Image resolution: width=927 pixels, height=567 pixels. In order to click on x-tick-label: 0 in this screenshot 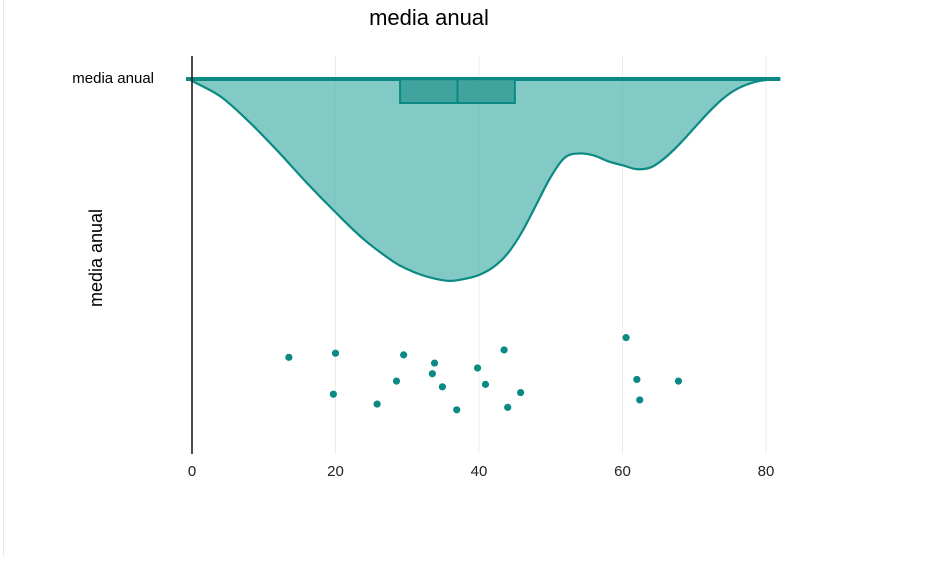, I will do `click(192, 471)`.